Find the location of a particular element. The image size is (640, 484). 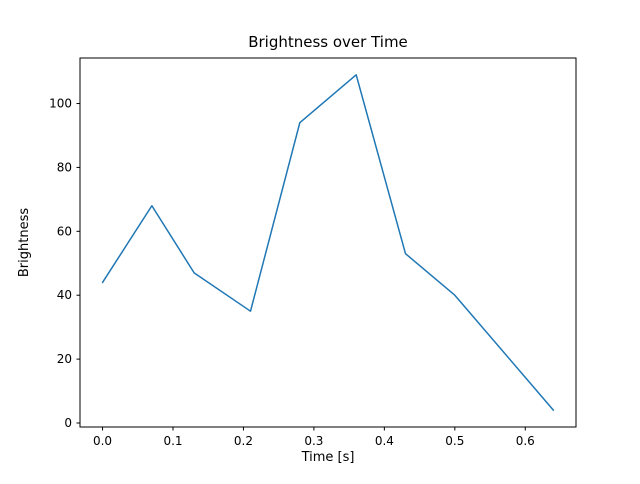

x-tick-label: 0.0 is located at coordinates (102, 441).